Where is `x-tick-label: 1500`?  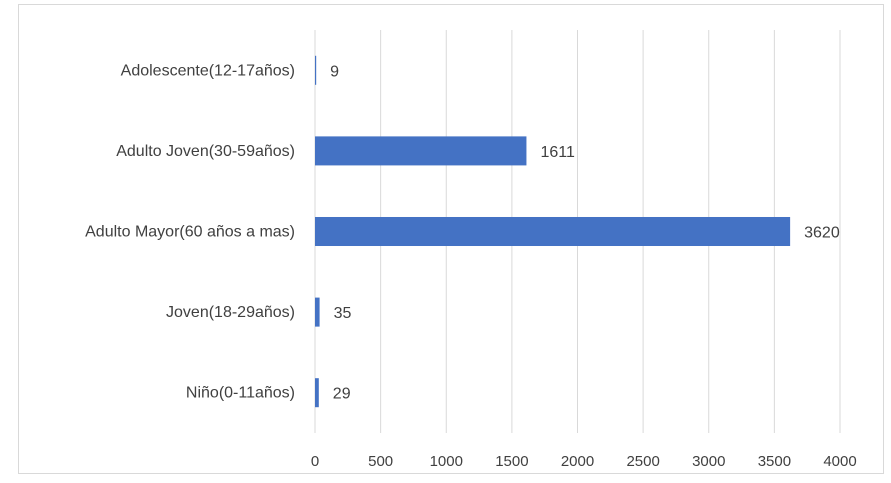 x-tick-label: 1500 is located at coordinates (511, 461).